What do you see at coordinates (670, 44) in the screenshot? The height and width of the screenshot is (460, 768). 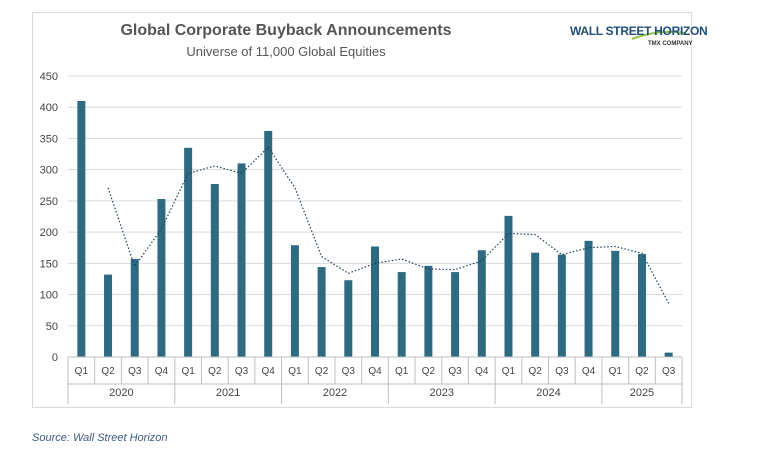 I see `logo-subtext: TMX COMPANY` at bounding box center [670, 44].